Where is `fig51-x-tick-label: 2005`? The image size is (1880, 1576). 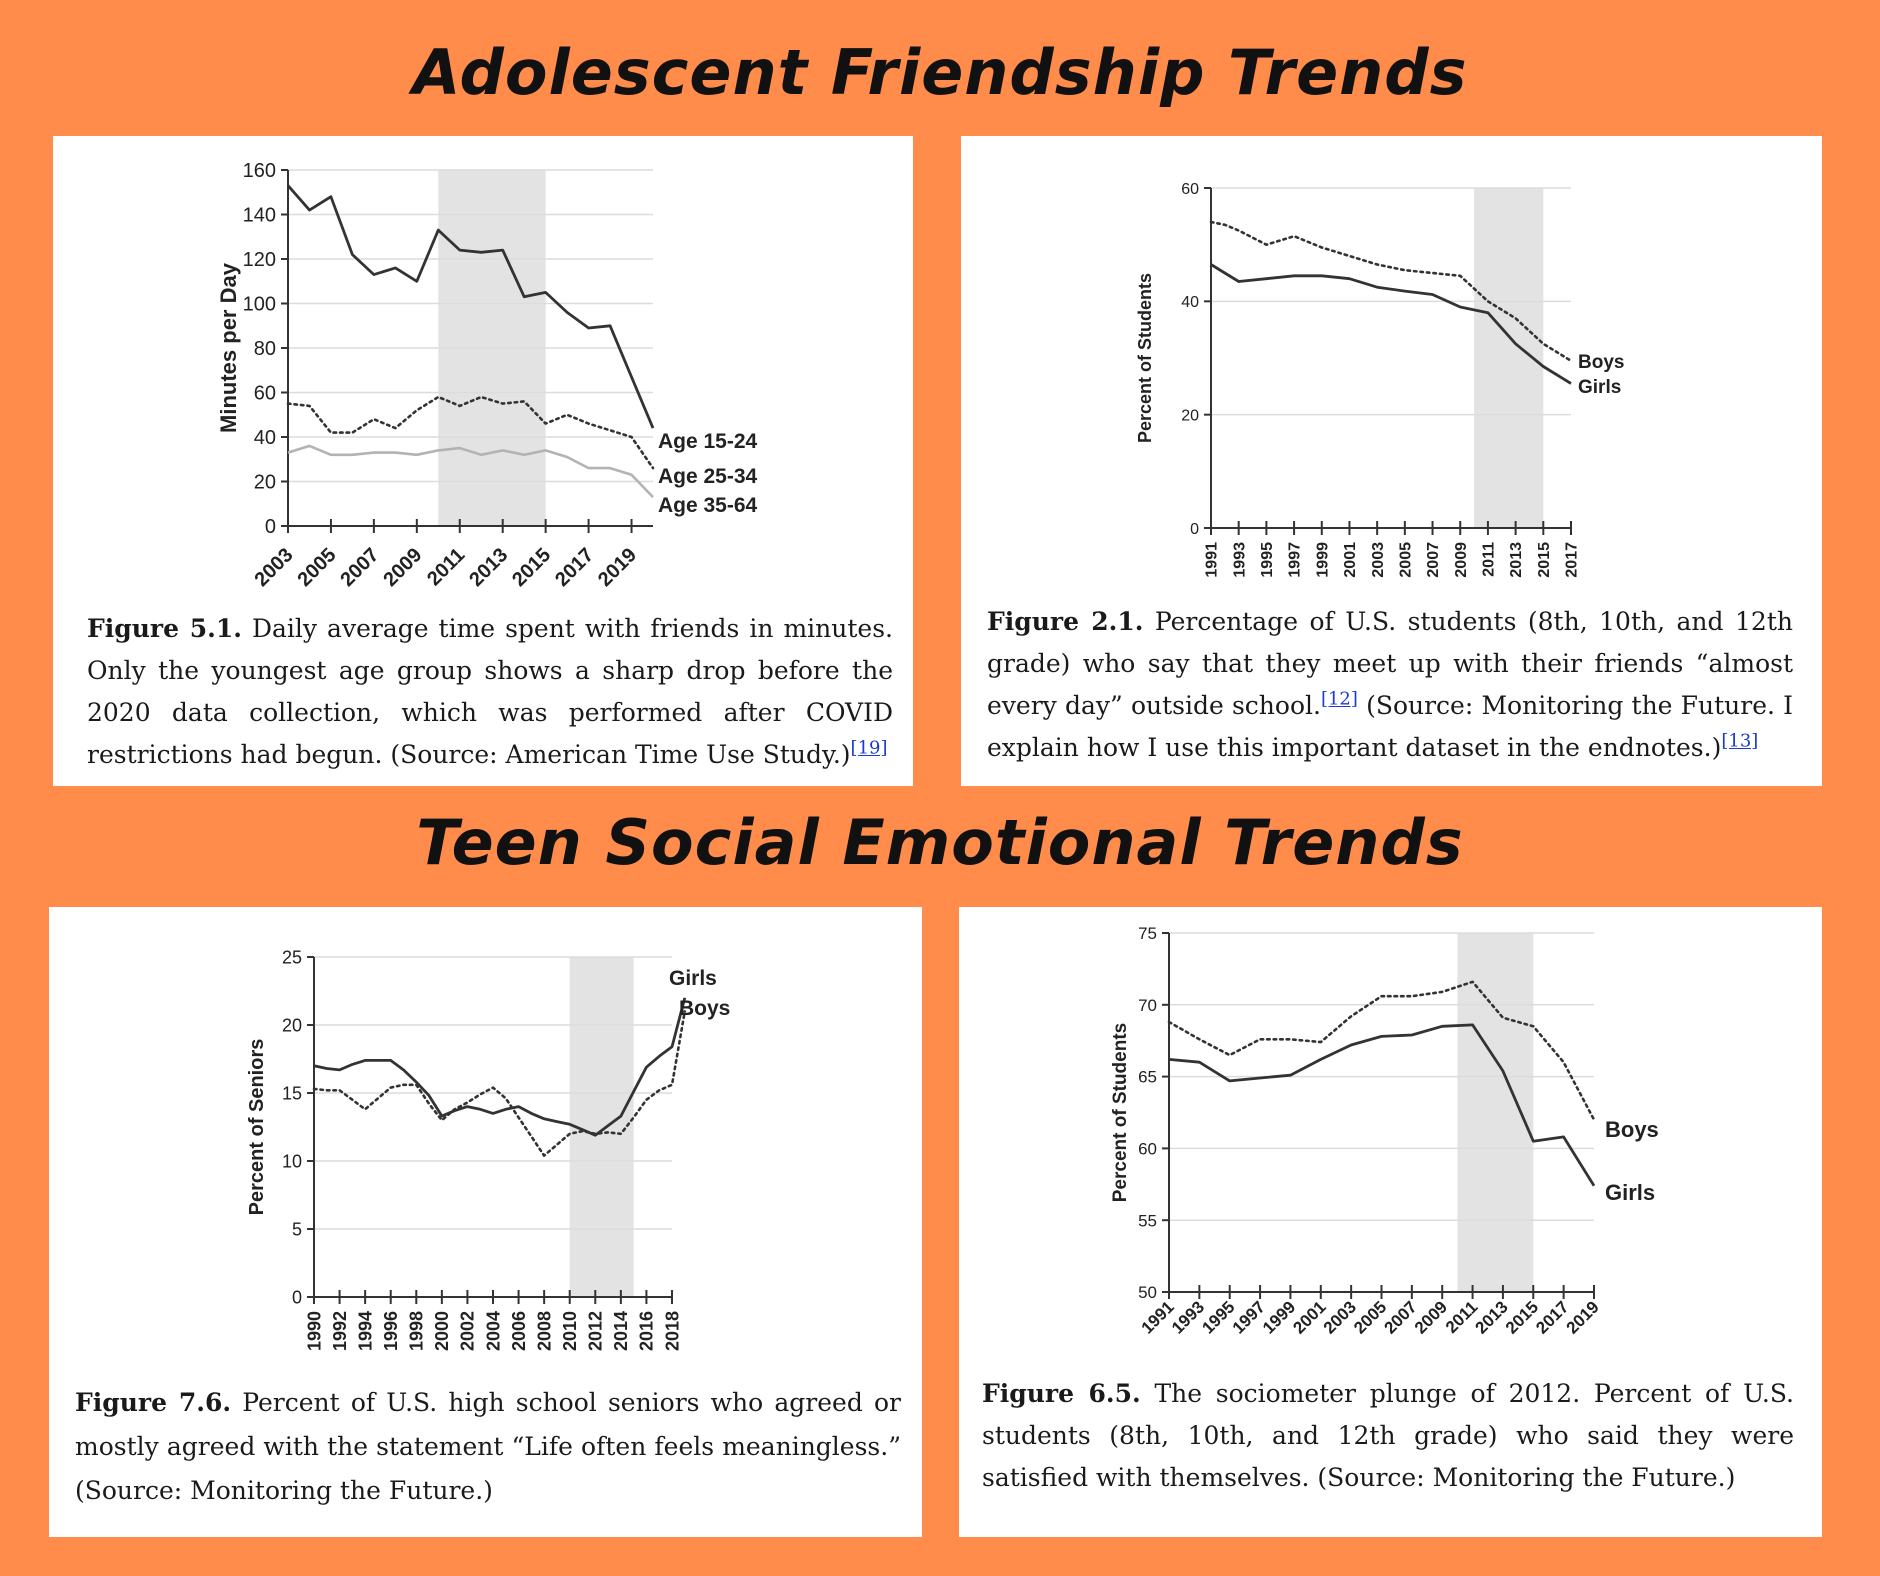
fig51-x-tick-label: 2005 is located at coordinates (316, 567).